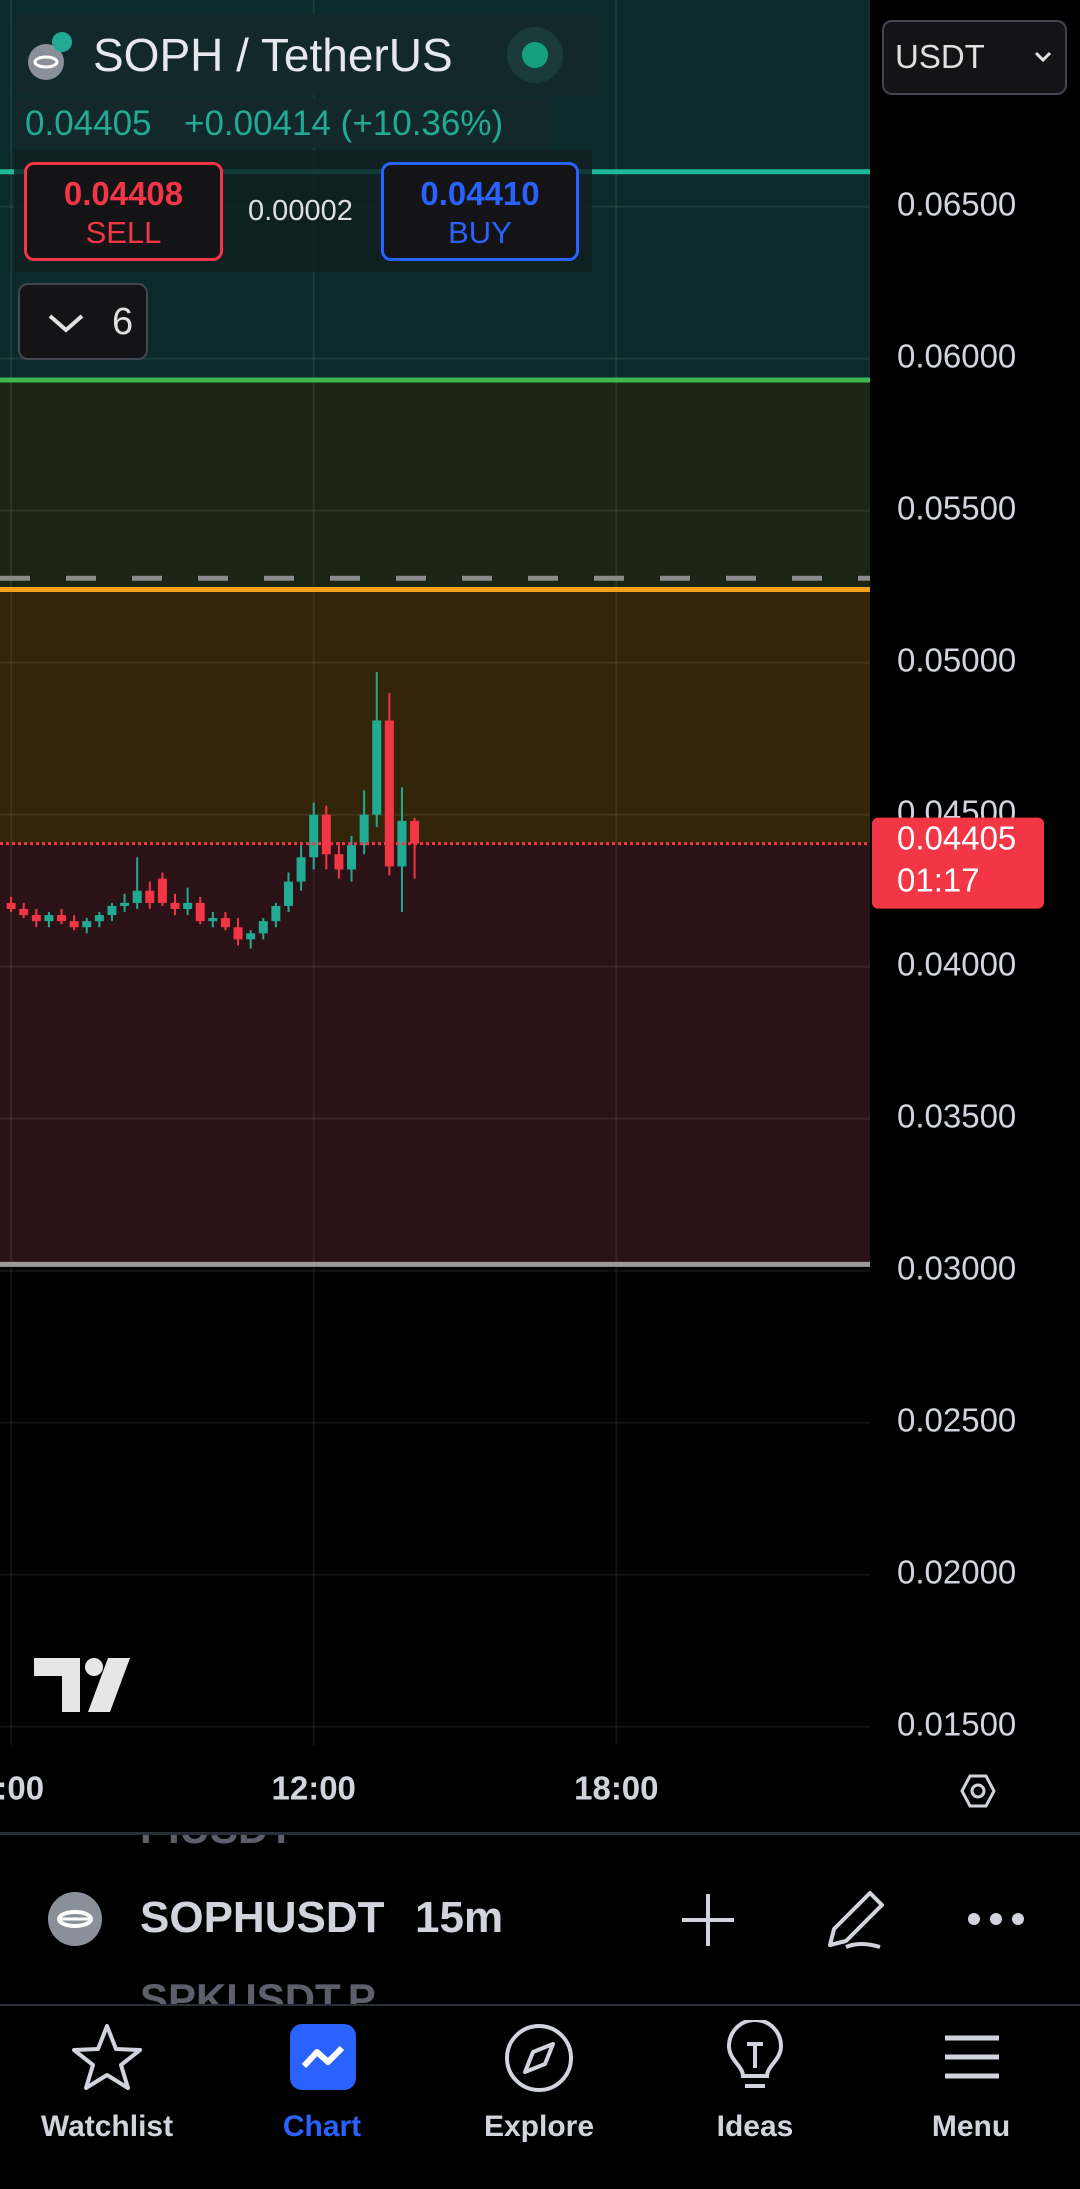 The height and width of the screenshot is (2189, 1080). Describe the element at coordinates (88, 123) in the screenshot. I see `last-price: 0.04405` at that location.